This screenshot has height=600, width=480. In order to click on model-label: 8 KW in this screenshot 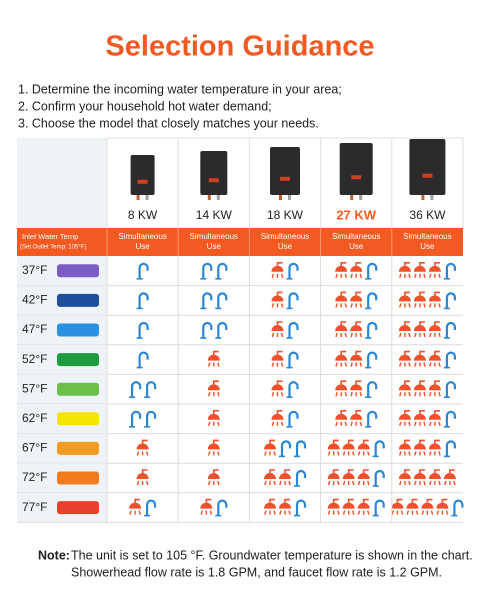, I will do `click(143, 215)`.